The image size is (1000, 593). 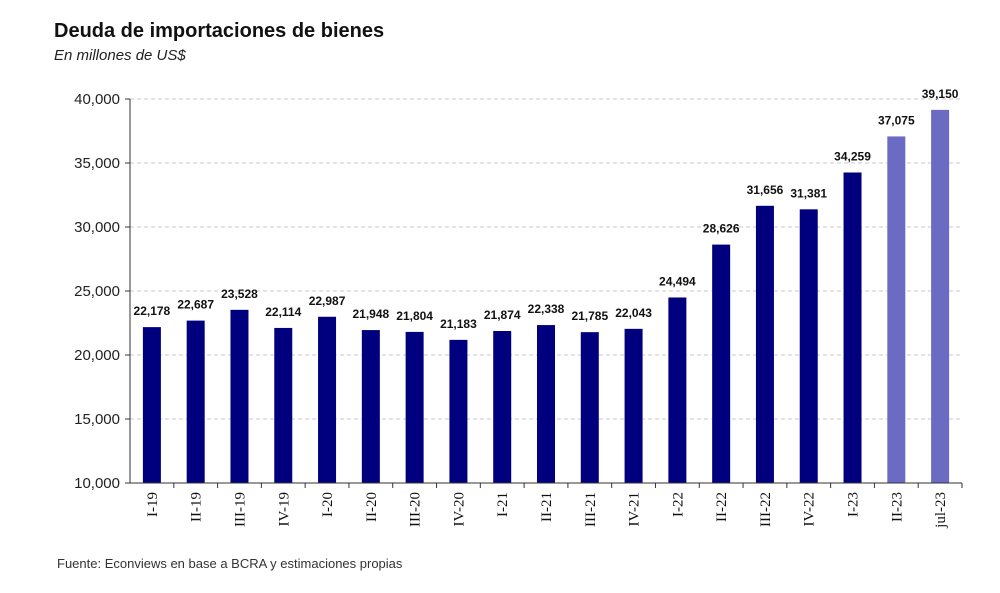 What do you see at coordinates (852, 156) in the screenshot?
I see `data-label: 34,259` at bounding box center [852, 156].